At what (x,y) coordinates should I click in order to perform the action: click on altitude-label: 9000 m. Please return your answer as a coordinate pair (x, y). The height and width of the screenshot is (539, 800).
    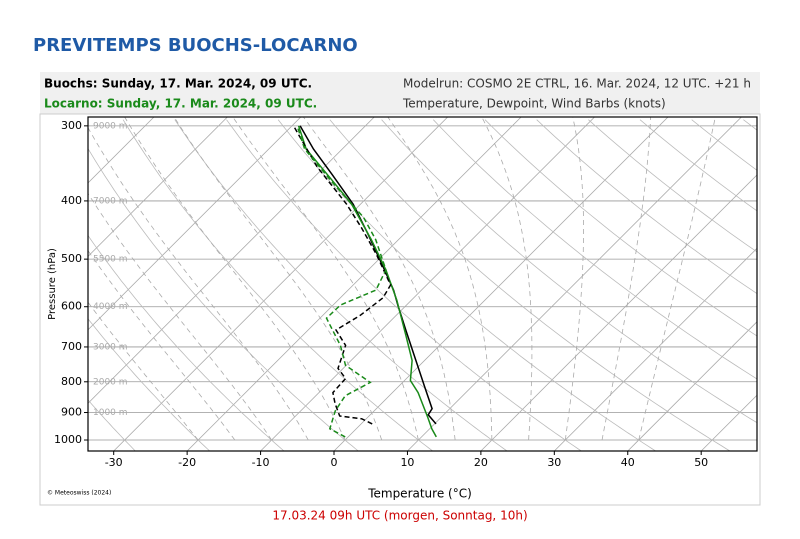
    Looking at the image, I should click on (110, 126).